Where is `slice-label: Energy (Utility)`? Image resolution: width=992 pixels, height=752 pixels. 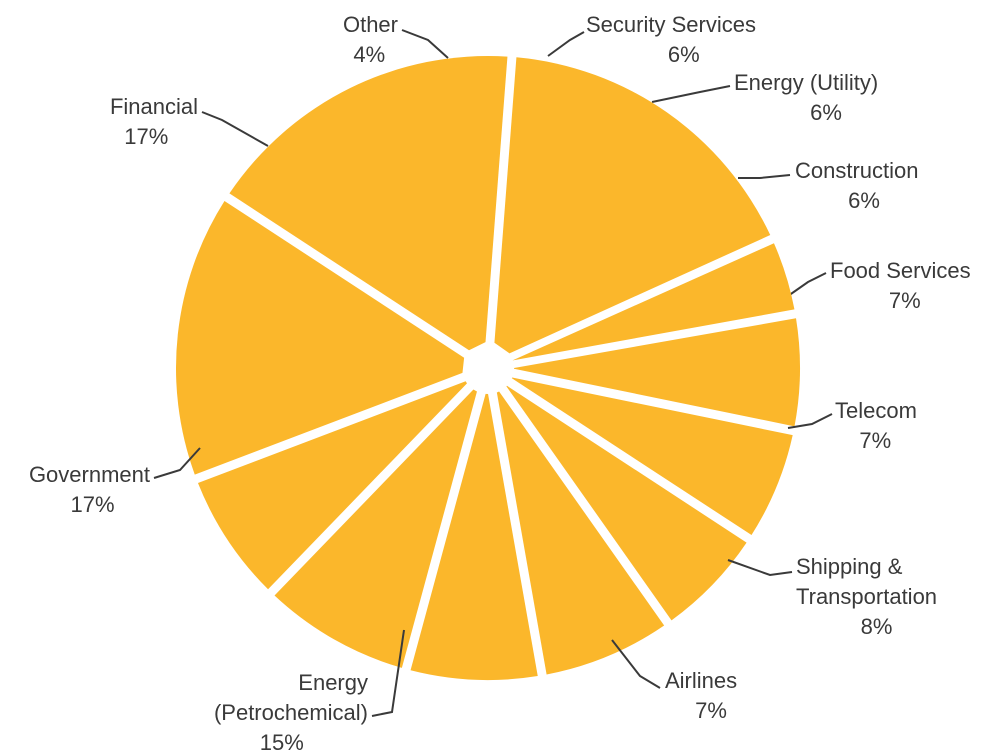
slice-label: Energy (Utility) is located at coordinates (806, 82).